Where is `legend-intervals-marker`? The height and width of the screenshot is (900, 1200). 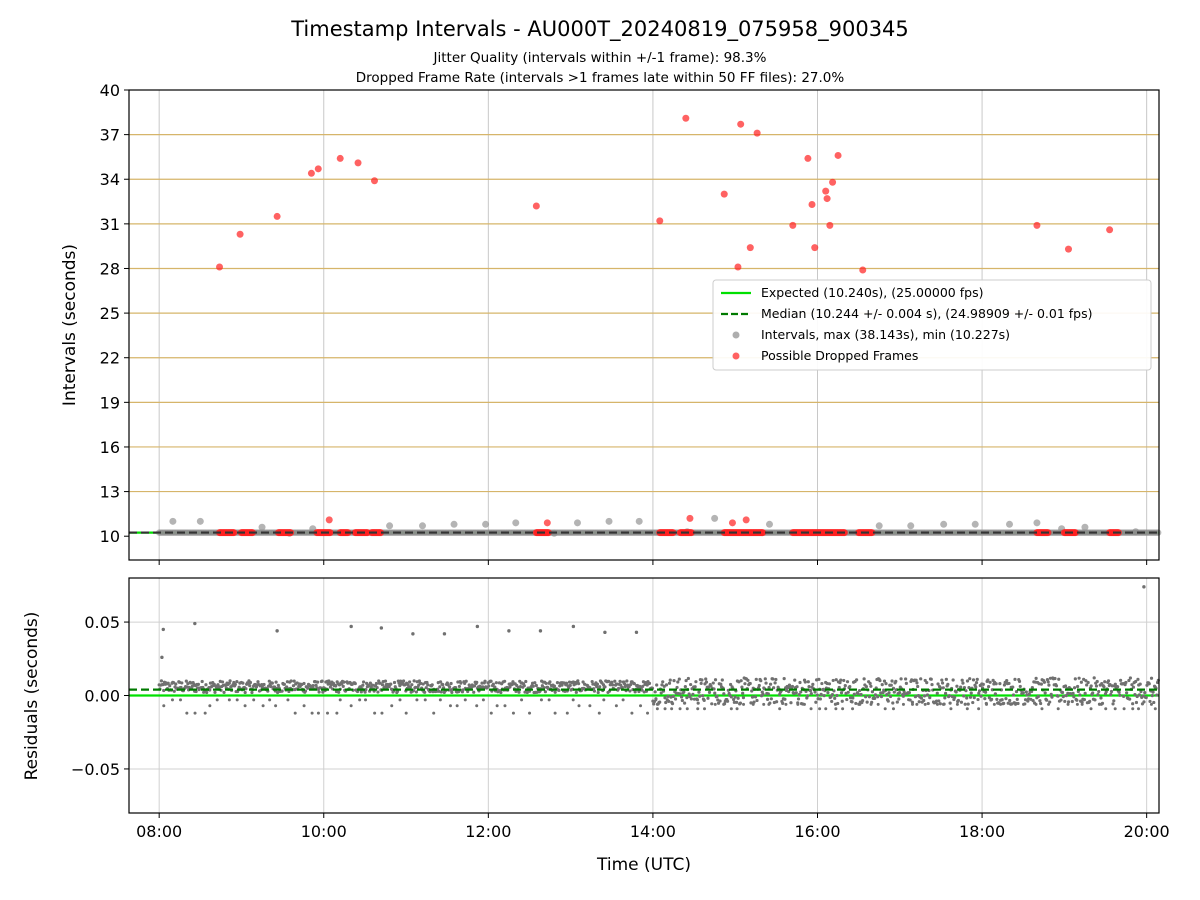 legend-intervals-marker is located at coordinates (736, 335).